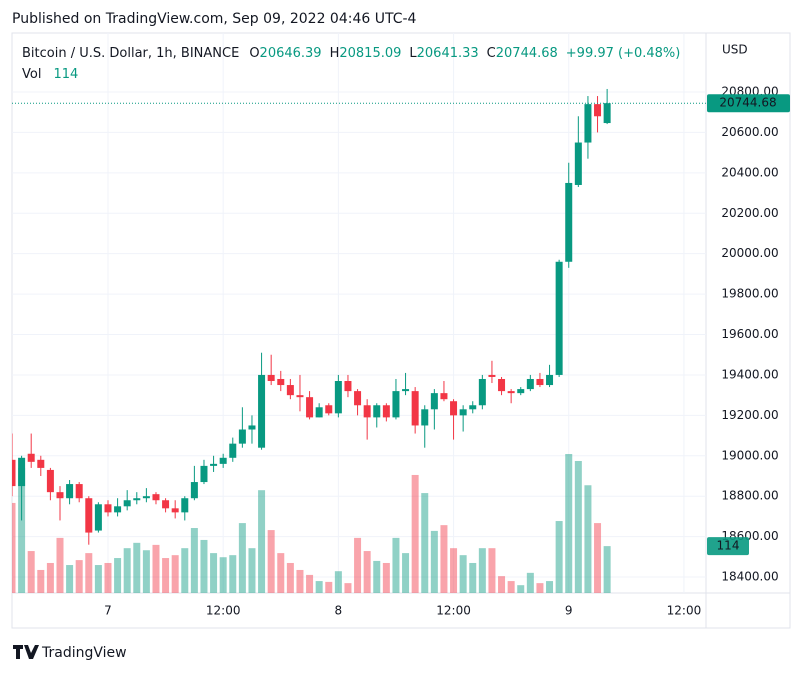 The width and height of the screenshot is (803, 673). Describe the element at coordinates (527, 53) in the screenshot. I see `c-value: 20744.68` at that location.